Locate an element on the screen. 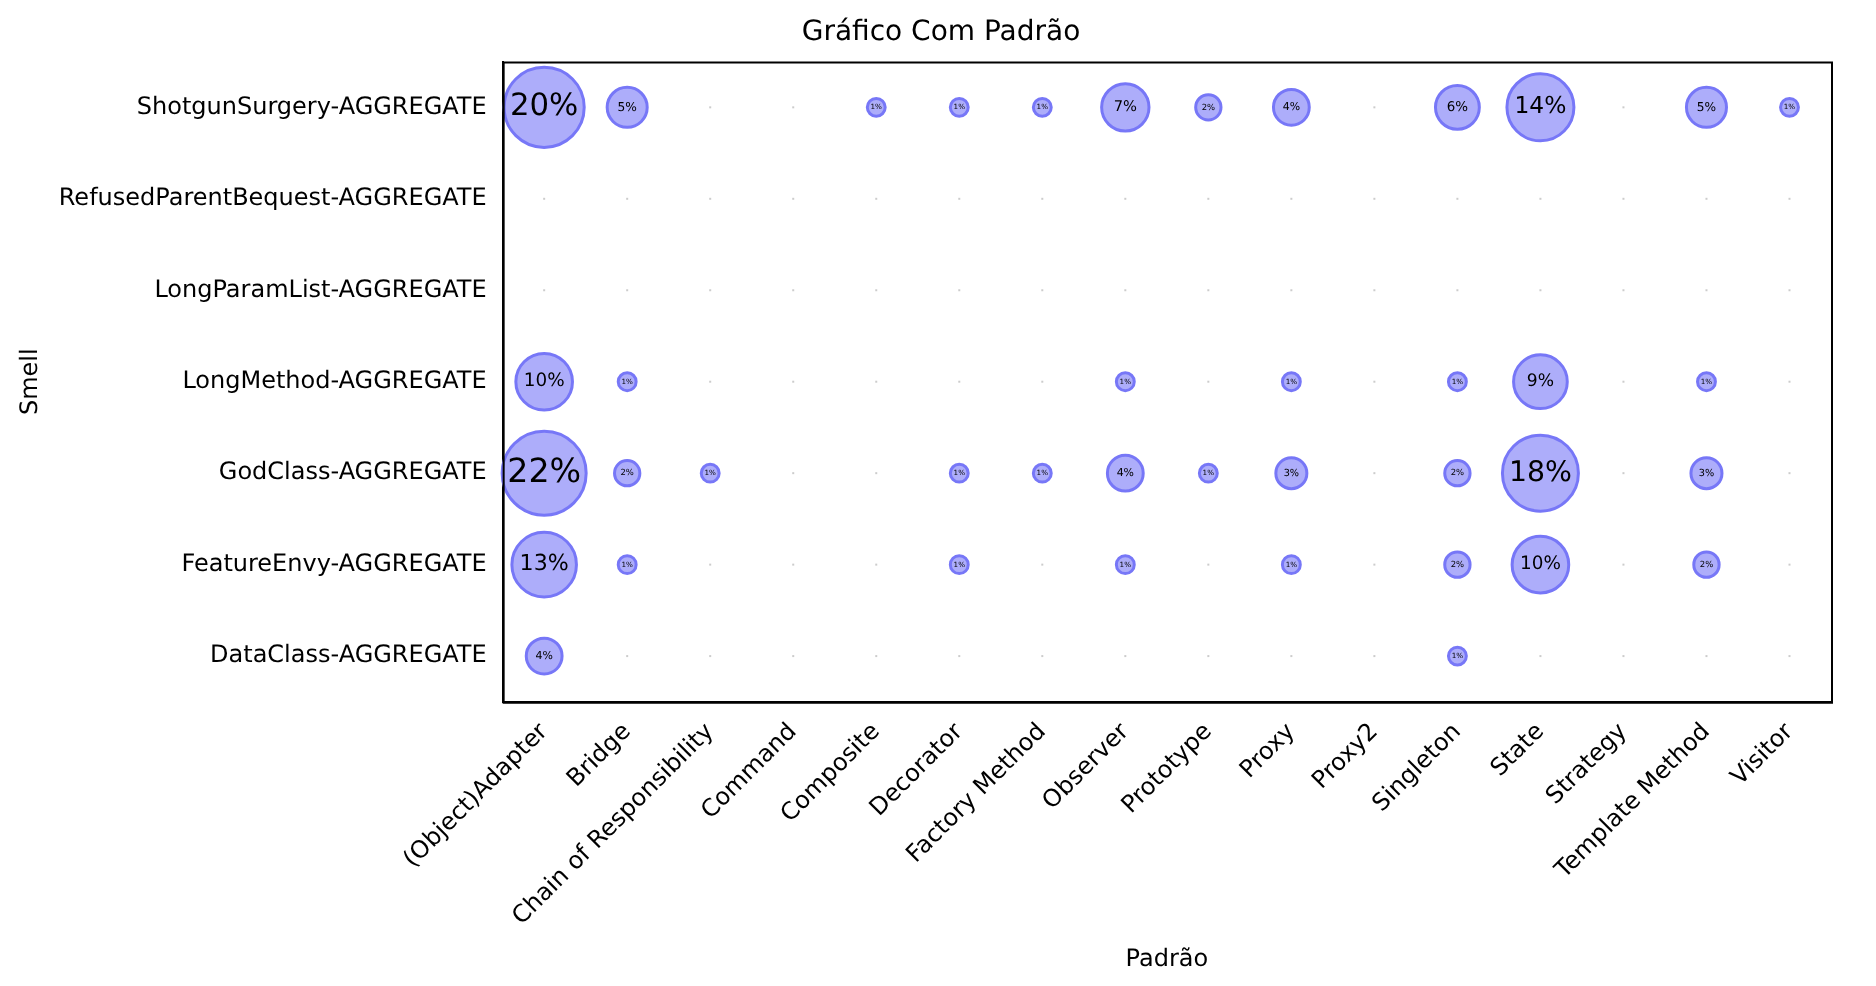 The width and height of the screenshot is (1876, 986). chart-title: Gráfico Com Padrão is located at coordinates (941, 32).